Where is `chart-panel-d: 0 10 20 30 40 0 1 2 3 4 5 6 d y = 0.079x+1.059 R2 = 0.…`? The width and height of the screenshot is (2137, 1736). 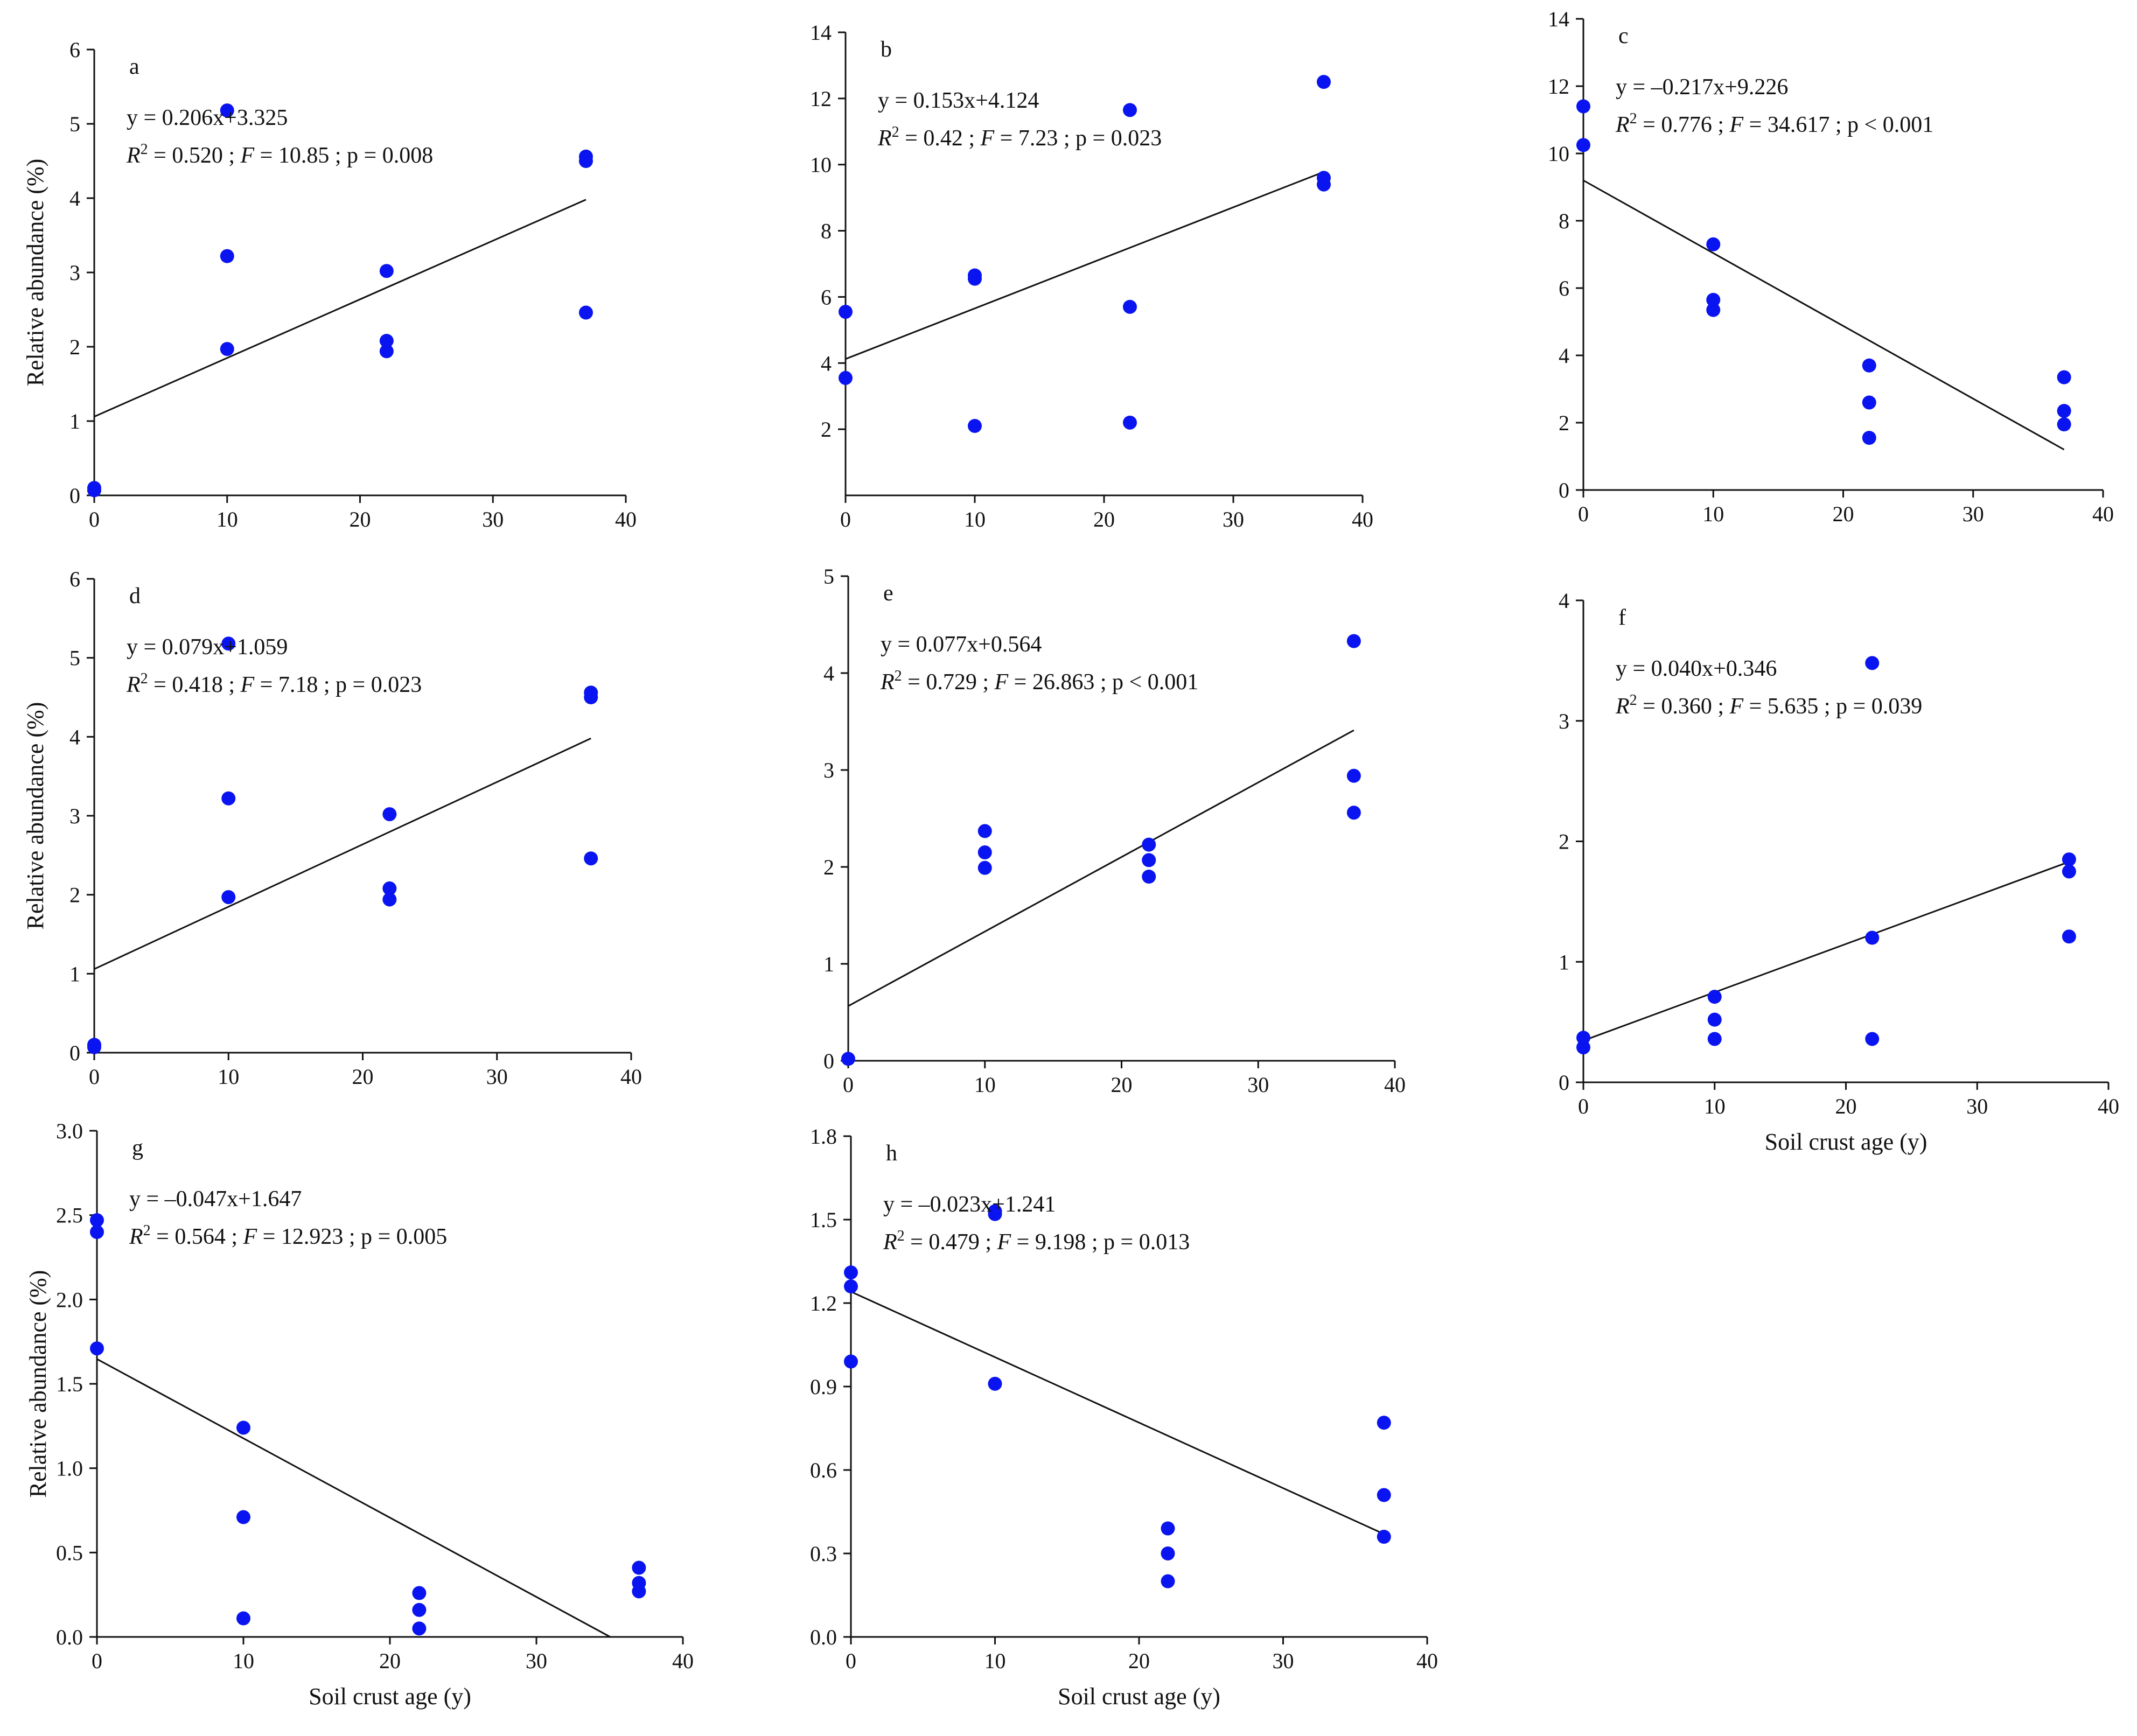
chart-panel-d: 0 10 20 30 40 0 1 2 3 4 5 6 d y = 0.079x+1.059 R2 = 0.… is located at coordinates (332, 828).